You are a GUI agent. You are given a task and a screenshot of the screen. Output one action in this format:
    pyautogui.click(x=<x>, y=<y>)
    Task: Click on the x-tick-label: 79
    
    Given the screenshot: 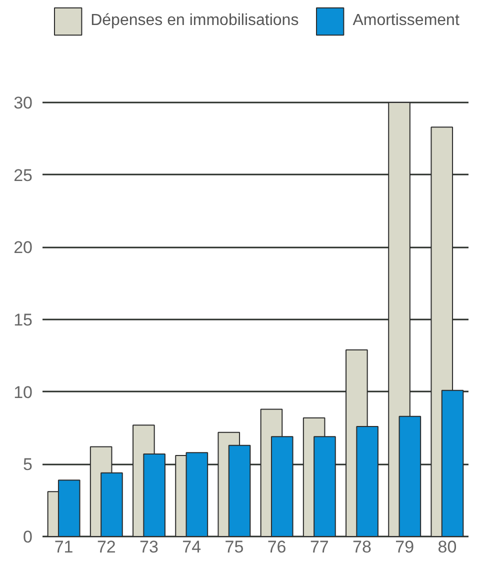 What is the action you would take?
    pyautogui.click(x=404, y=547)
    